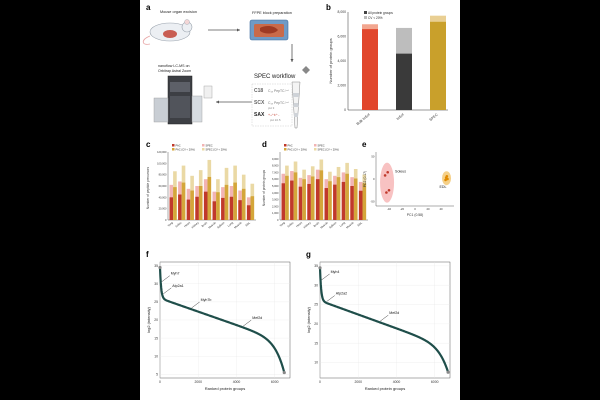 This screenshot has height=400, width=600. Describe the element at coordinates (156, 266) in the screenshot. I see `y-tick-label: 35` at that location.